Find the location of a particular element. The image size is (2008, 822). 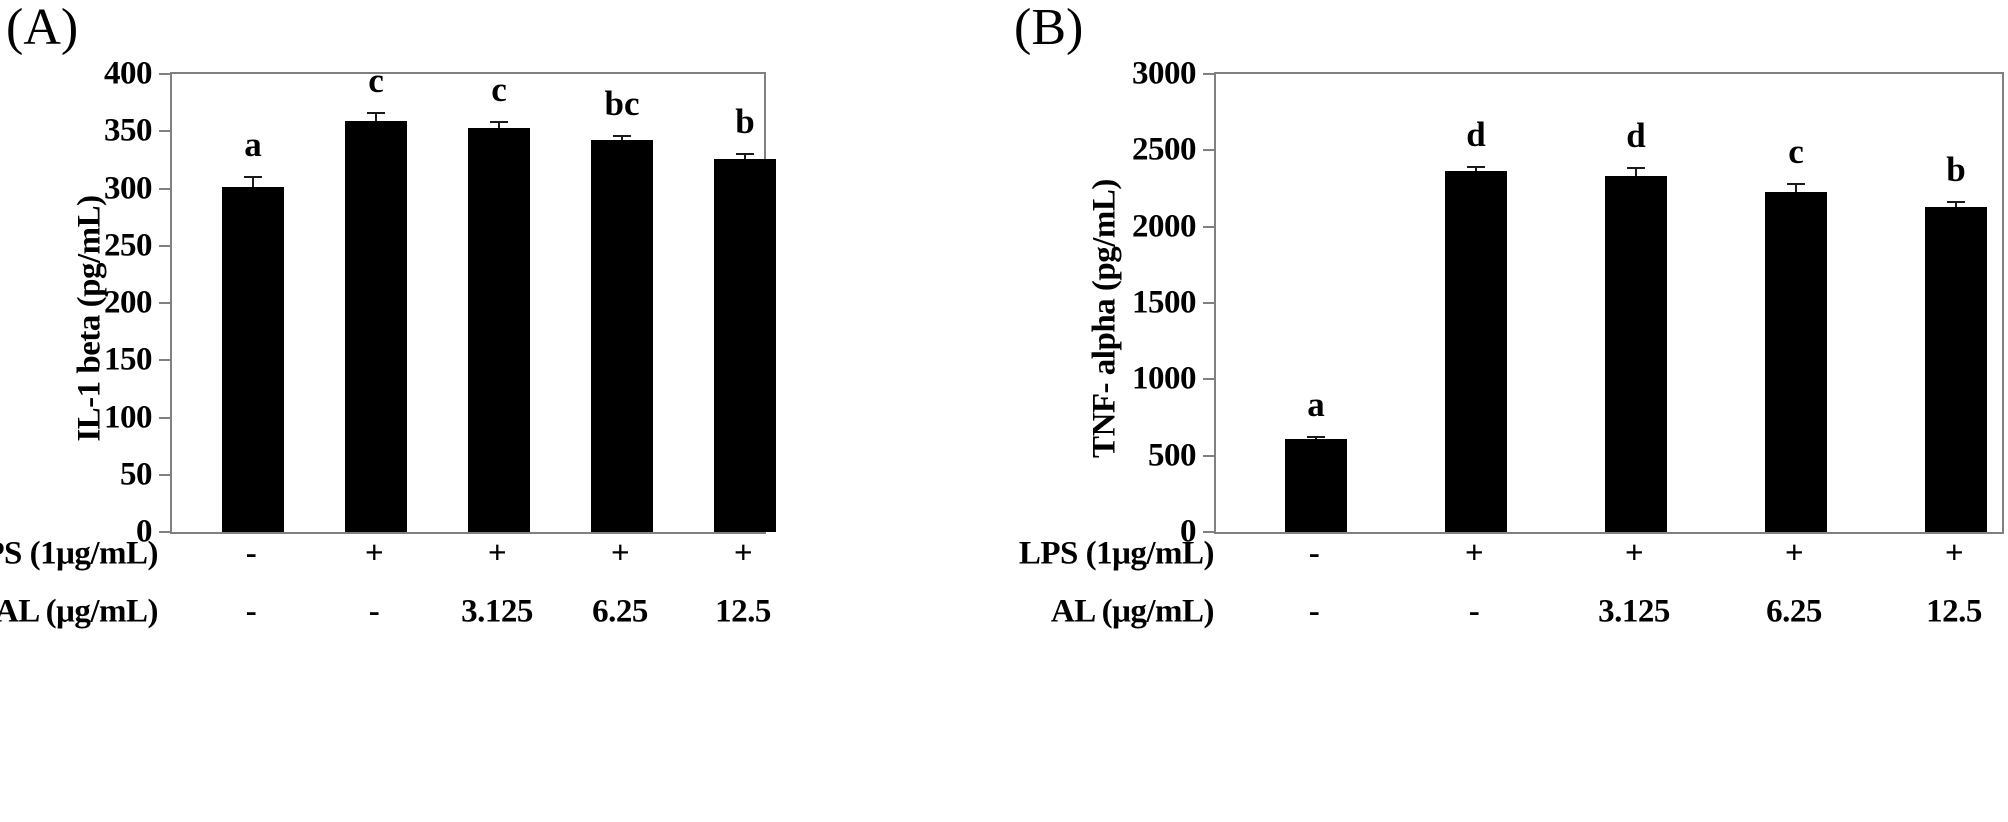

y-tick-label: 250 is located at coordinates (128, 245).